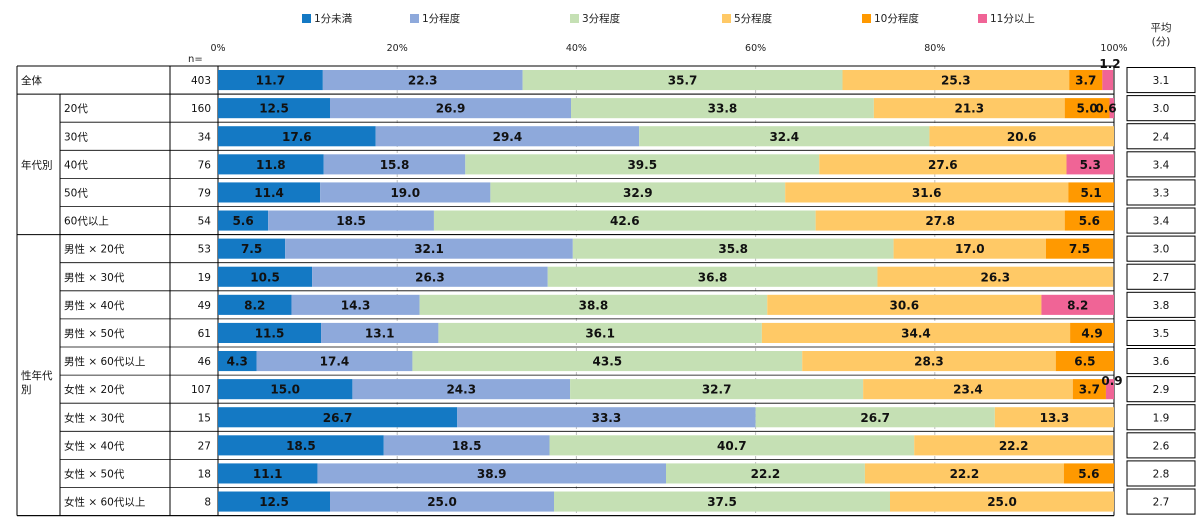 This screenshot has height=529, width=1200. What do you see at coordinates (94, 305) in the screenshot?
I see `row-label: 男性 × 40代` at bounding box center [94, 305].